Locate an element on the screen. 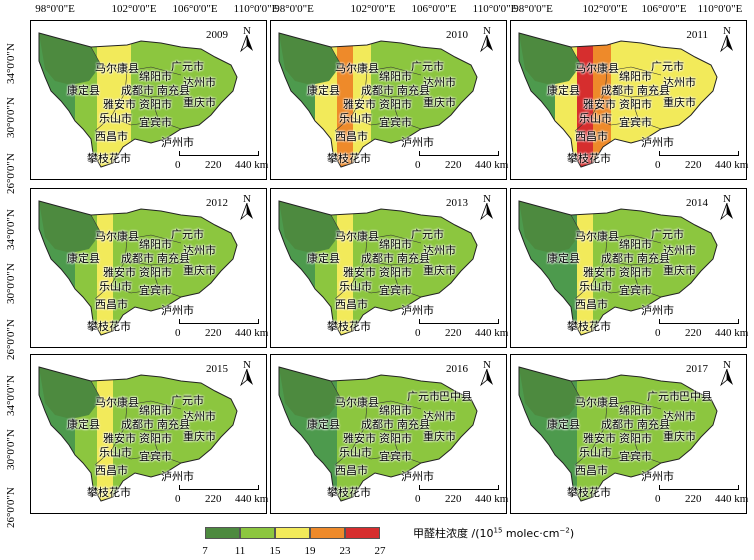 This screenshot has width=754, height=560. province-outline is located at coordinates (618, 100).